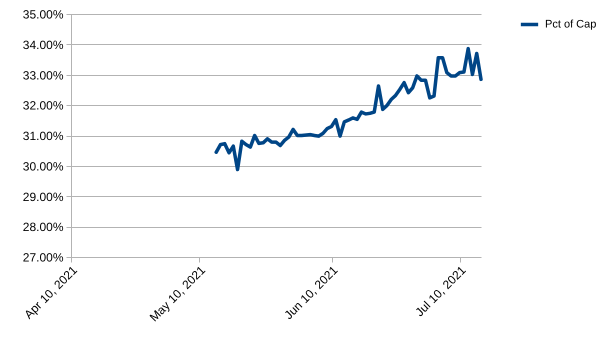 The image size is (605, 340). Describe the element at coordinates (43, 15) in the screenshot. I see `y-tick-label: 35.00%` at that location.